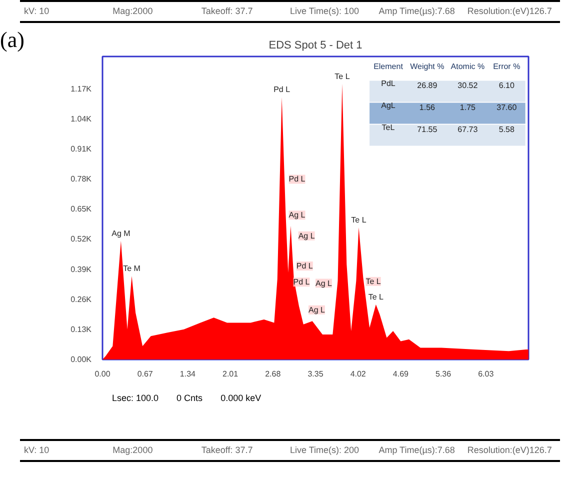  Describe the element at coordinates (81, 149) in the screenshot. I see `y-tick-label: 0.91K` at that location.